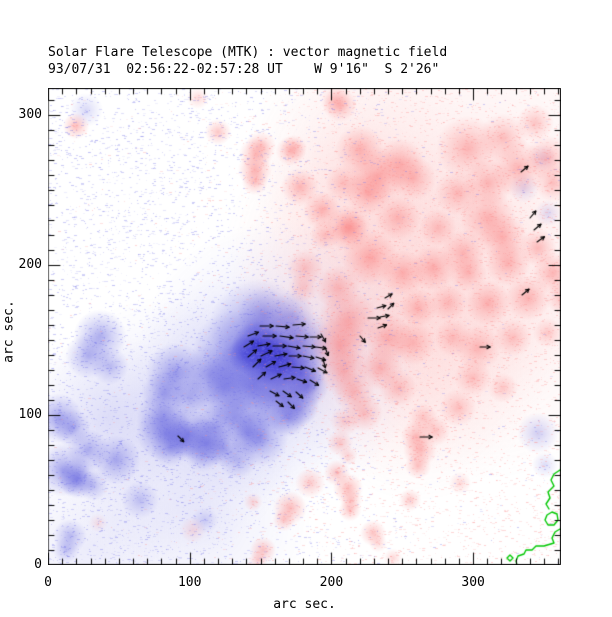  I want to click on x-tick-label: 300, so click(473, 582).